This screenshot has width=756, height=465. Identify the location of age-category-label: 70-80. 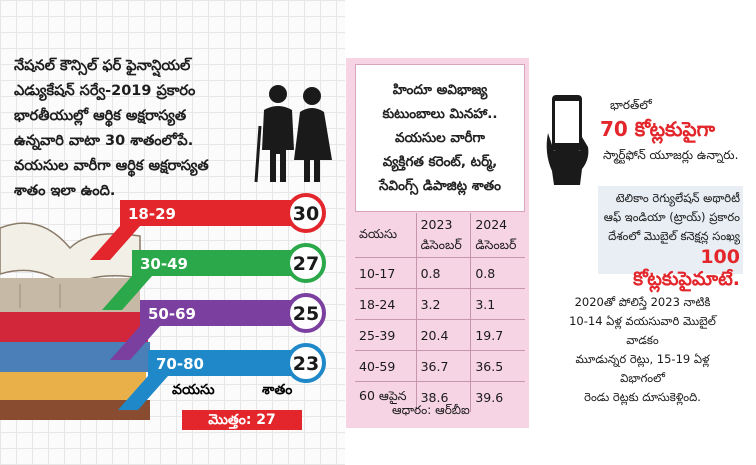
(180, 364).